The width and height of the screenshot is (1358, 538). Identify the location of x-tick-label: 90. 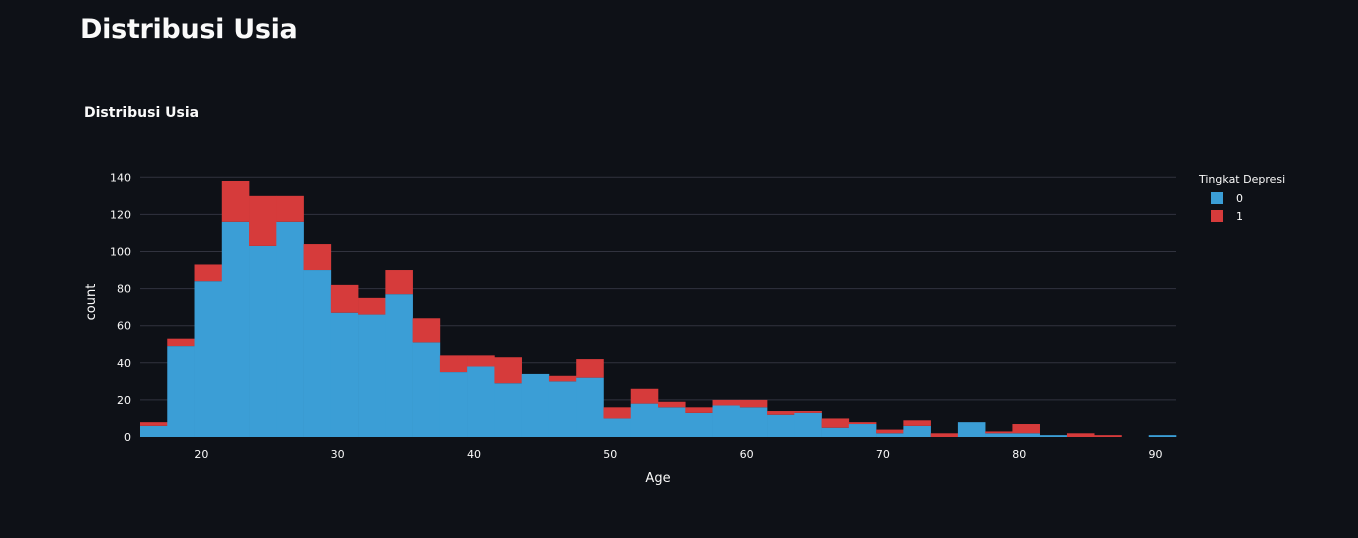
(1156, 454).